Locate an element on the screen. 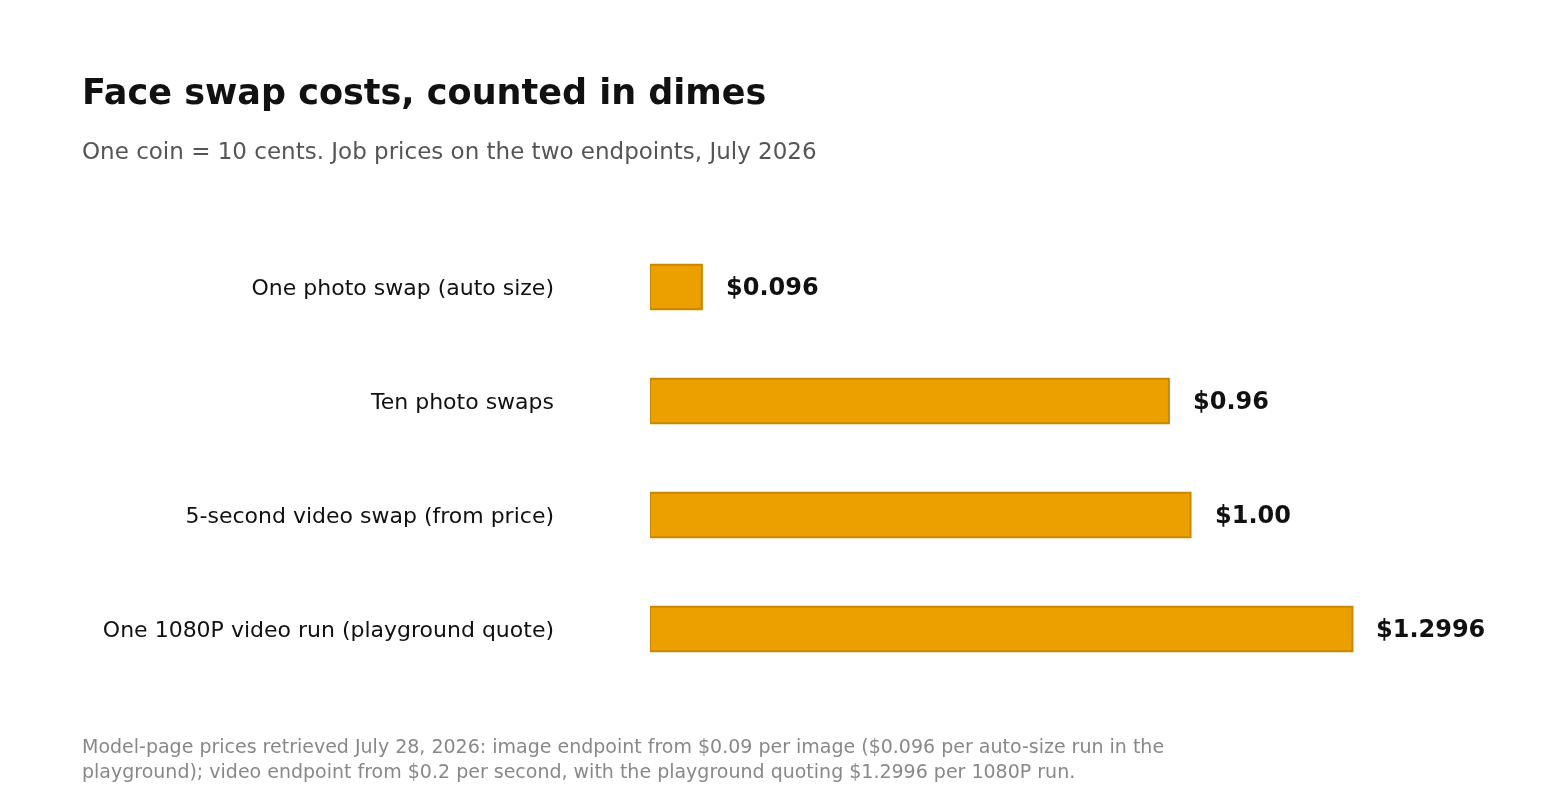  data-label: $1.2996 is located at coordinates (1431, 629).